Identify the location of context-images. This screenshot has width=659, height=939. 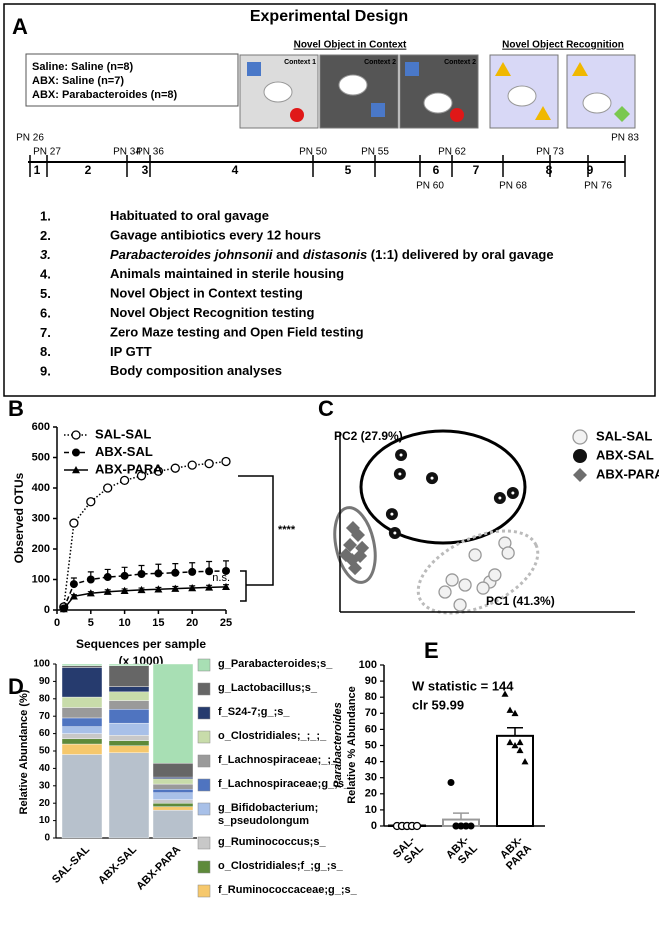
(437, 91).